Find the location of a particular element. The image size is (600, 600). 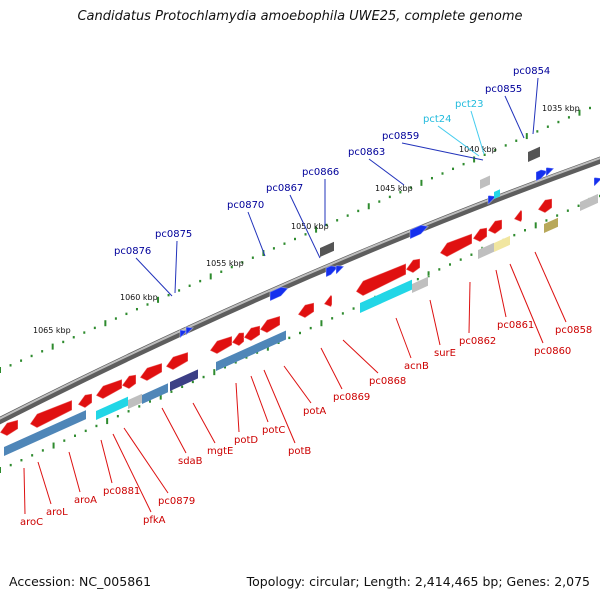

gene-label-pfkA: pfkA is located at coordinates (154, 520).